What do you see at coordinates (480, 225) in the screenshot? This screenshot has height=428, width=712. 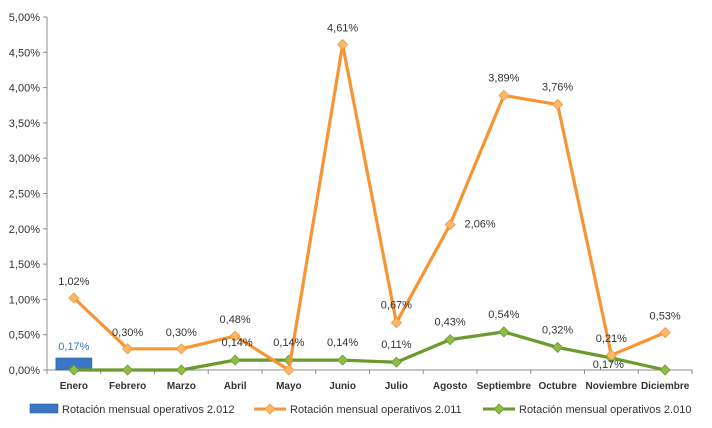 I see `data-label-2011: 2,06%` at bounding box center [480, 225].